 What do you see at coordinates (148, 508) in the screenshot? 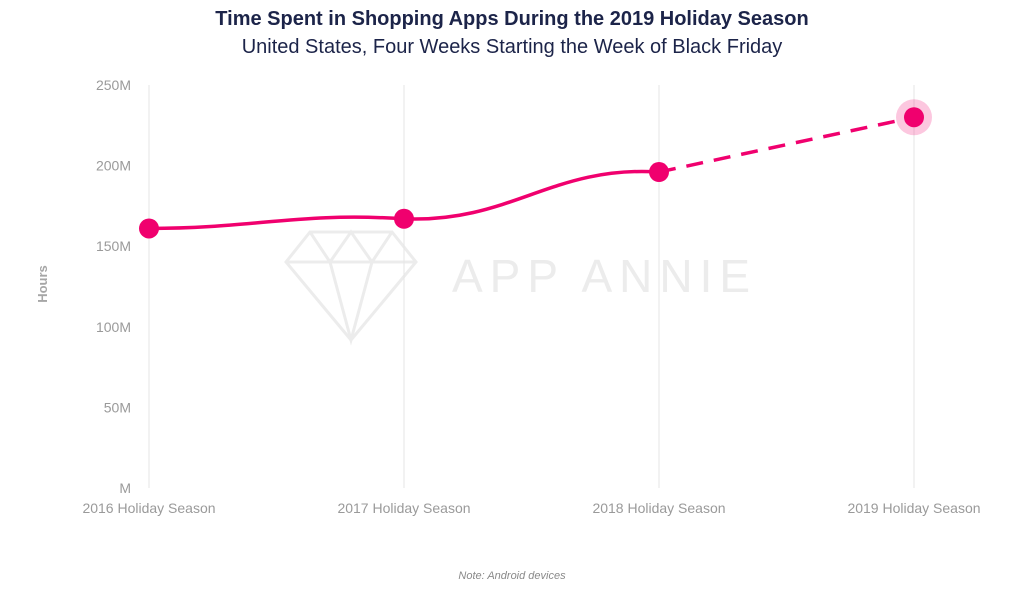
I see `x-tick-label: 2016 Holiday Season` at bounding box center [148, 508].